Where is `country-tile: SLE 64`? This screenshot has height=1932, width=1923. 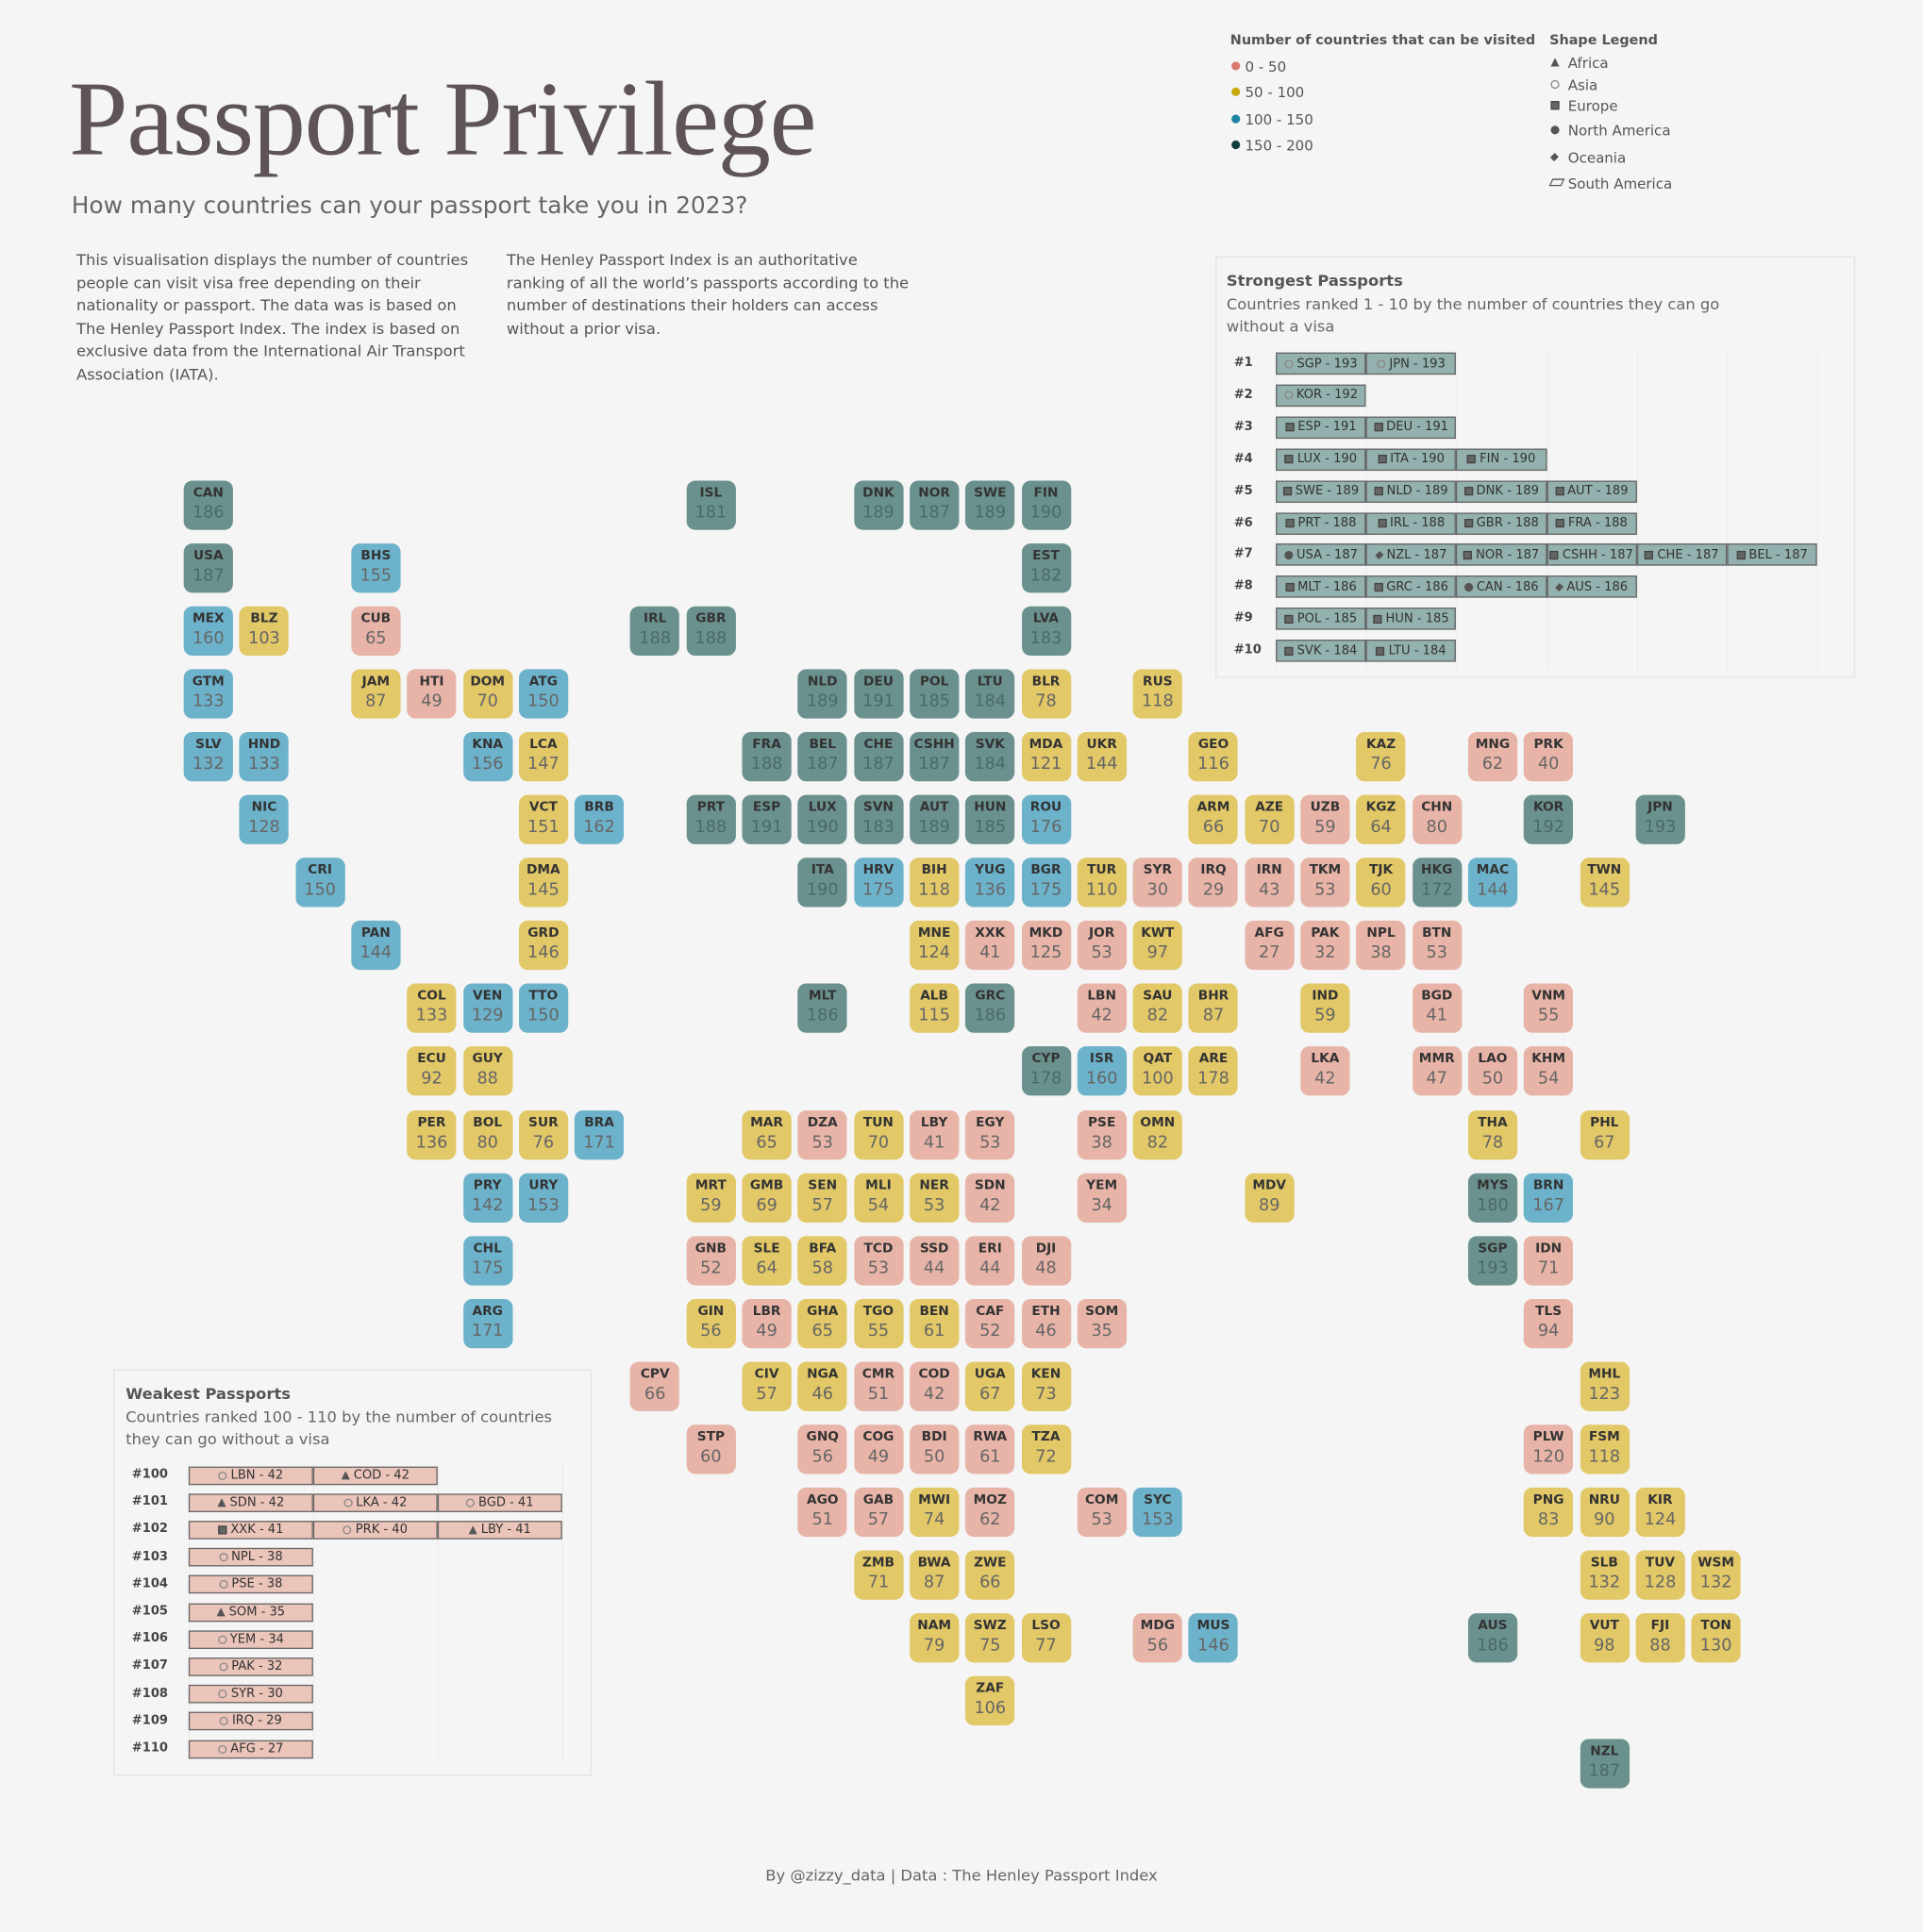
country-tile: SLE 64 is located at coordinates (767, 1260).